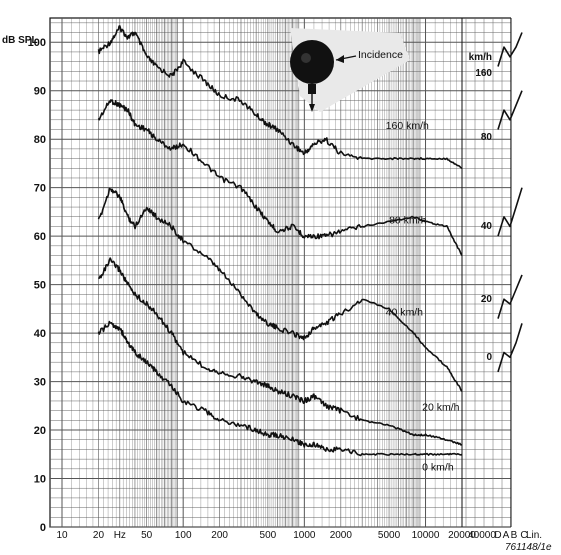 The height and width of the screenshot is (555, 561). What do you see at coordinates (40, 431) in the screenshot?
I see `y-tick-label: 20` at bounding box center [40, 431].